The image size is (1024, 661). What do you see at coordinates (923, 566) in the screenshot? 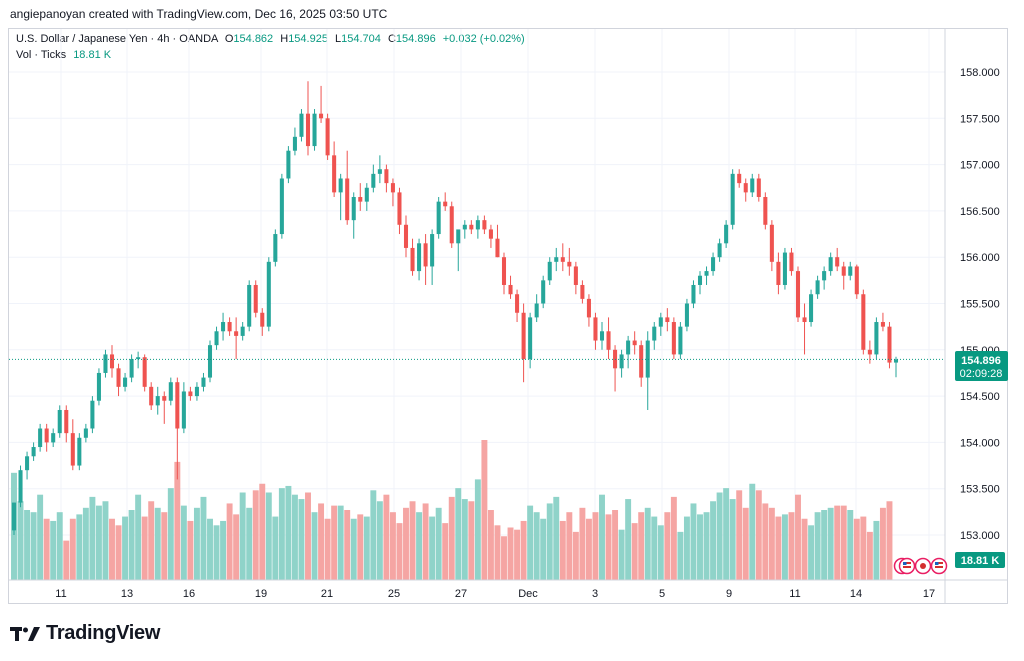
I see `jp-flag-event-icon` at bounding box center [923, 566].